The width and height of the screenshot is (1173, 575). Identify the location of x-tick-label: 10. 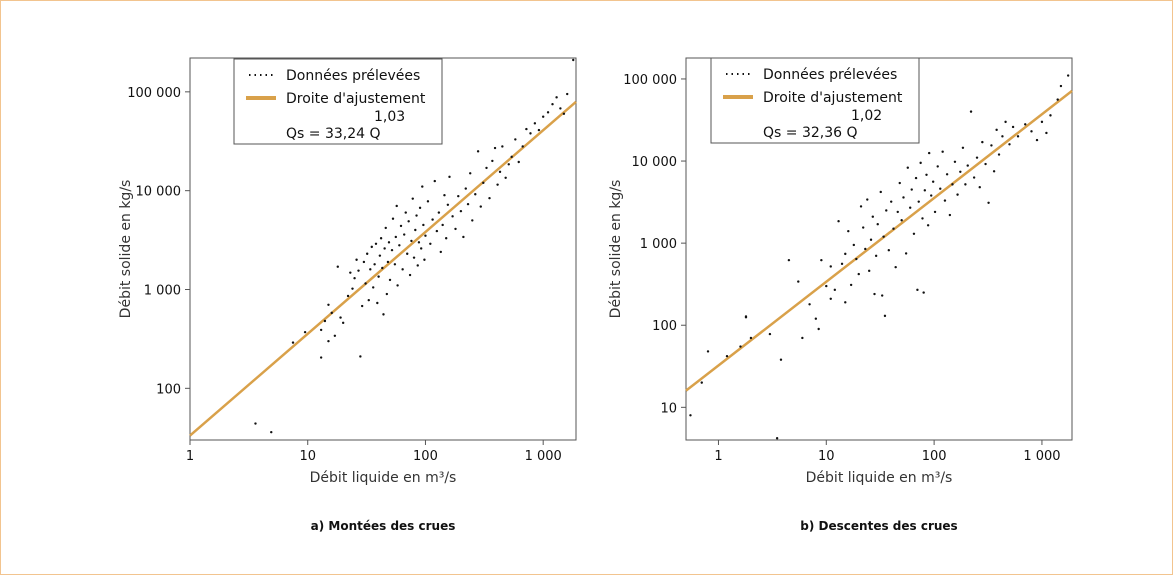
(826, 456).